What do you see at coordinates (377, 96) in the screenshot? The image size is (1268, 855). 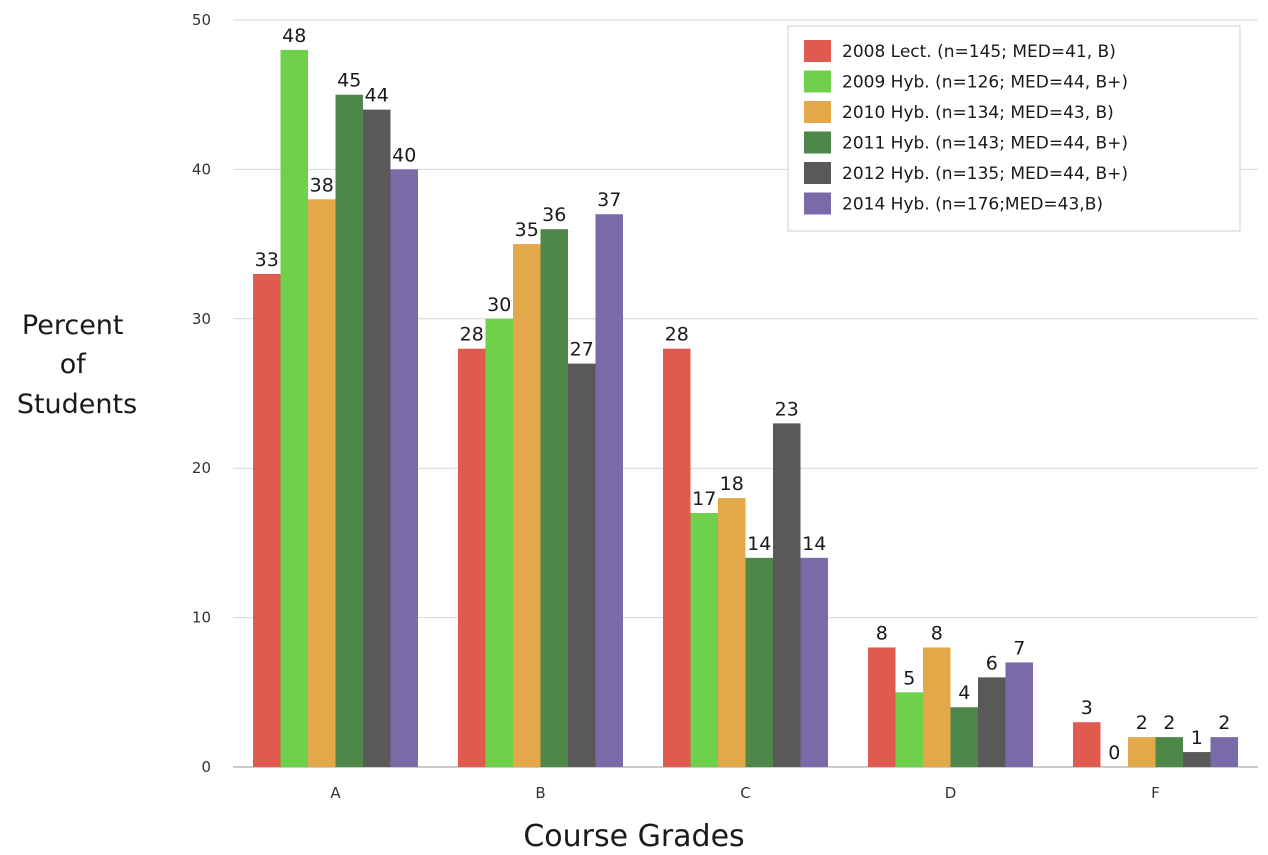 I see `data-label: 44` at bounding box center [377, 96].